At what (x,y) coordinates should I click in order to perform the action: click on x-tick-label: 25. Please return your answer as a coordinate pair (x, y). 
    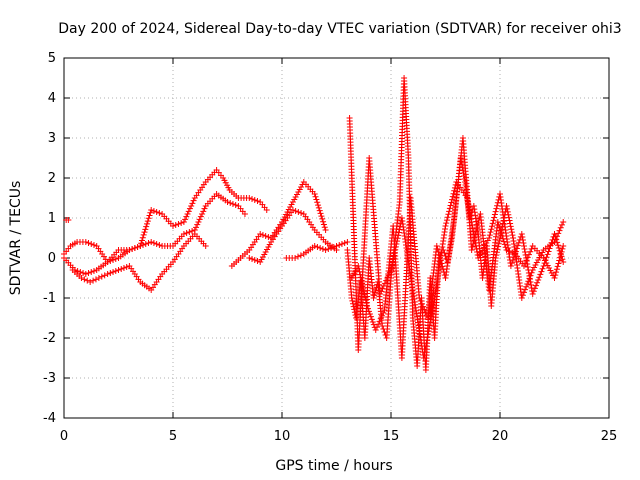
    Looking at the image, I should click on (609, 436).